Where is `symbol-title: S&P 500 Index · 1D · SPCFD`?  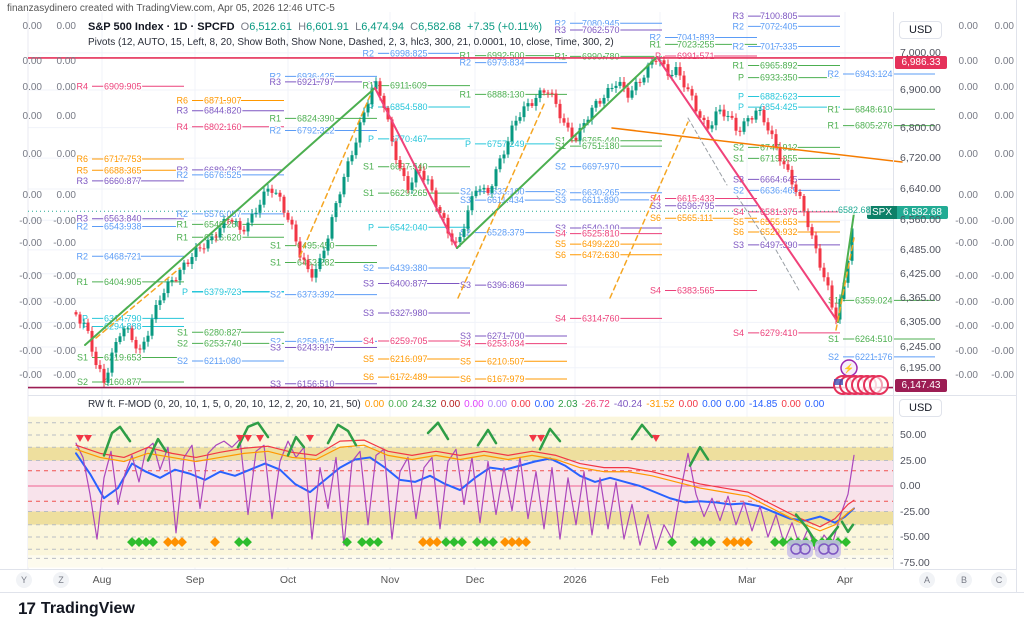
symbol-title: S&P 500 Index · 1D · SPCFD is located at coordinates (161, 27).